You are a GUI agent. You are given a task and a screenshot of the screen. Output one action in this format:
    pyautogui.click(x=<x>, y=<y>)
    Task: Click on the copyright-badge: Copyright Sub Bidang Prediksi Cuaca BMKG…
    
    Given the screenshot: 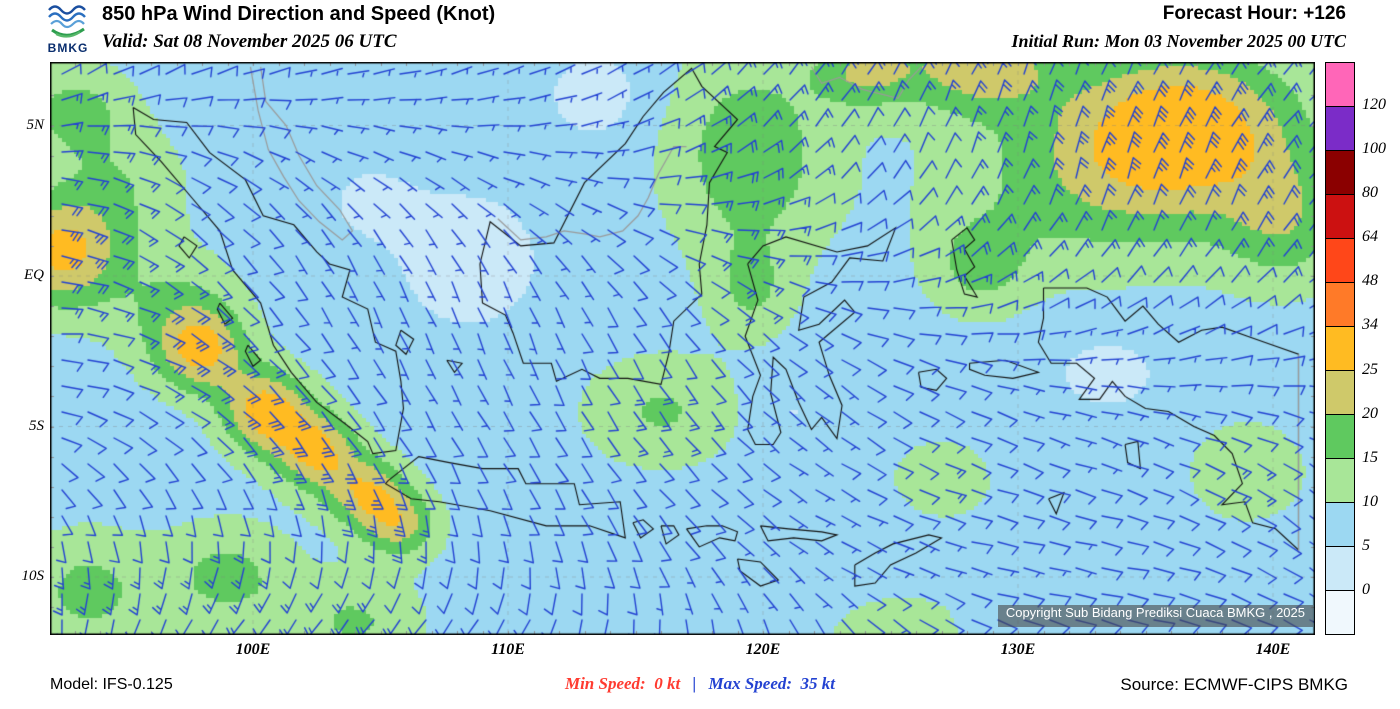 What is the action you would take?
    pyautogui.click(x=1155, y=616)
    